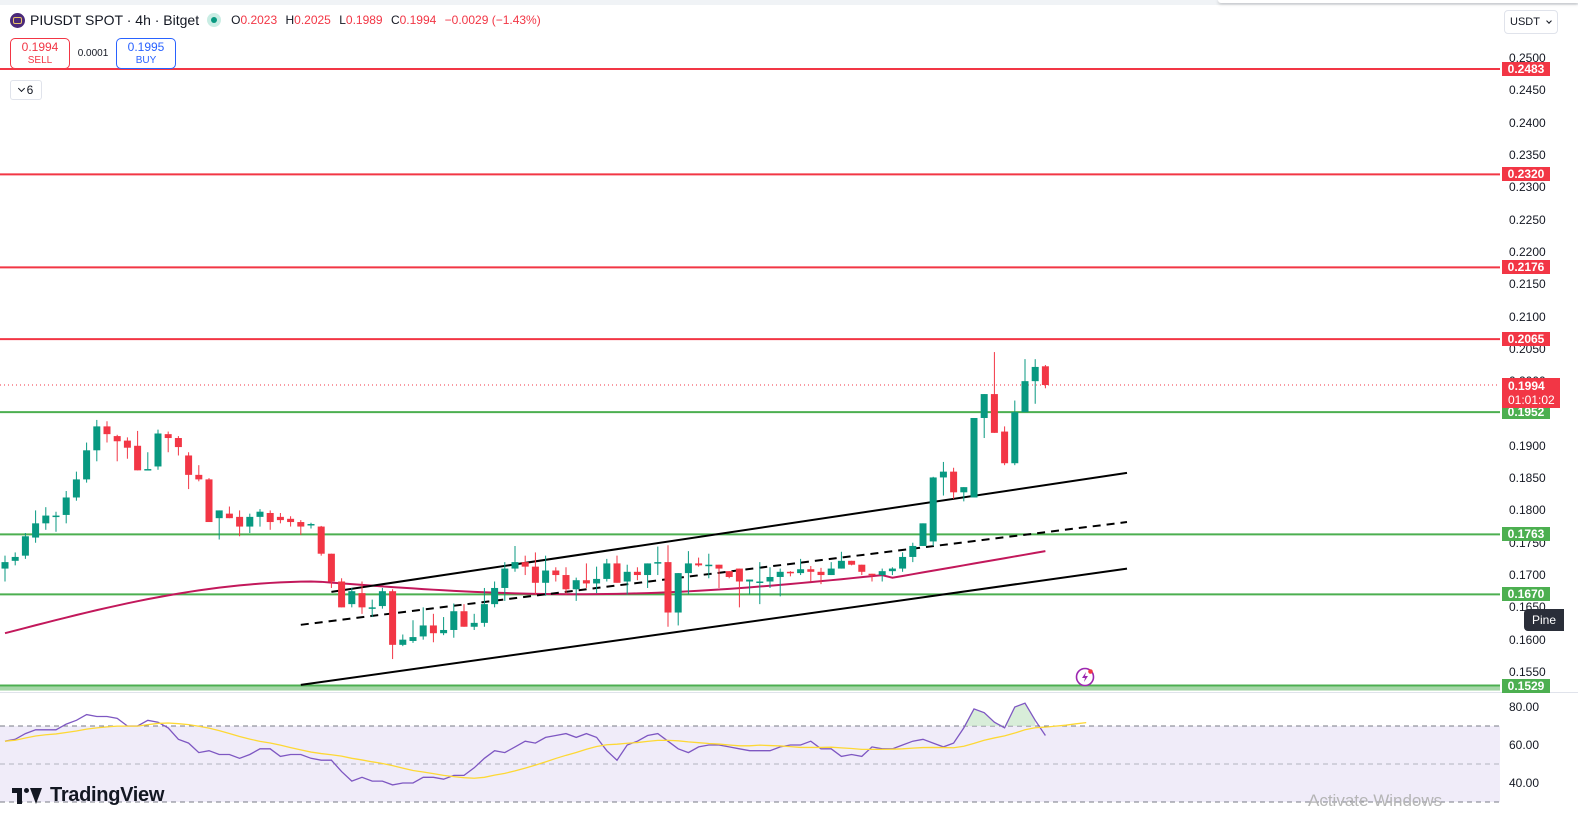  I want to click on low-label: L, so click(342, 20).